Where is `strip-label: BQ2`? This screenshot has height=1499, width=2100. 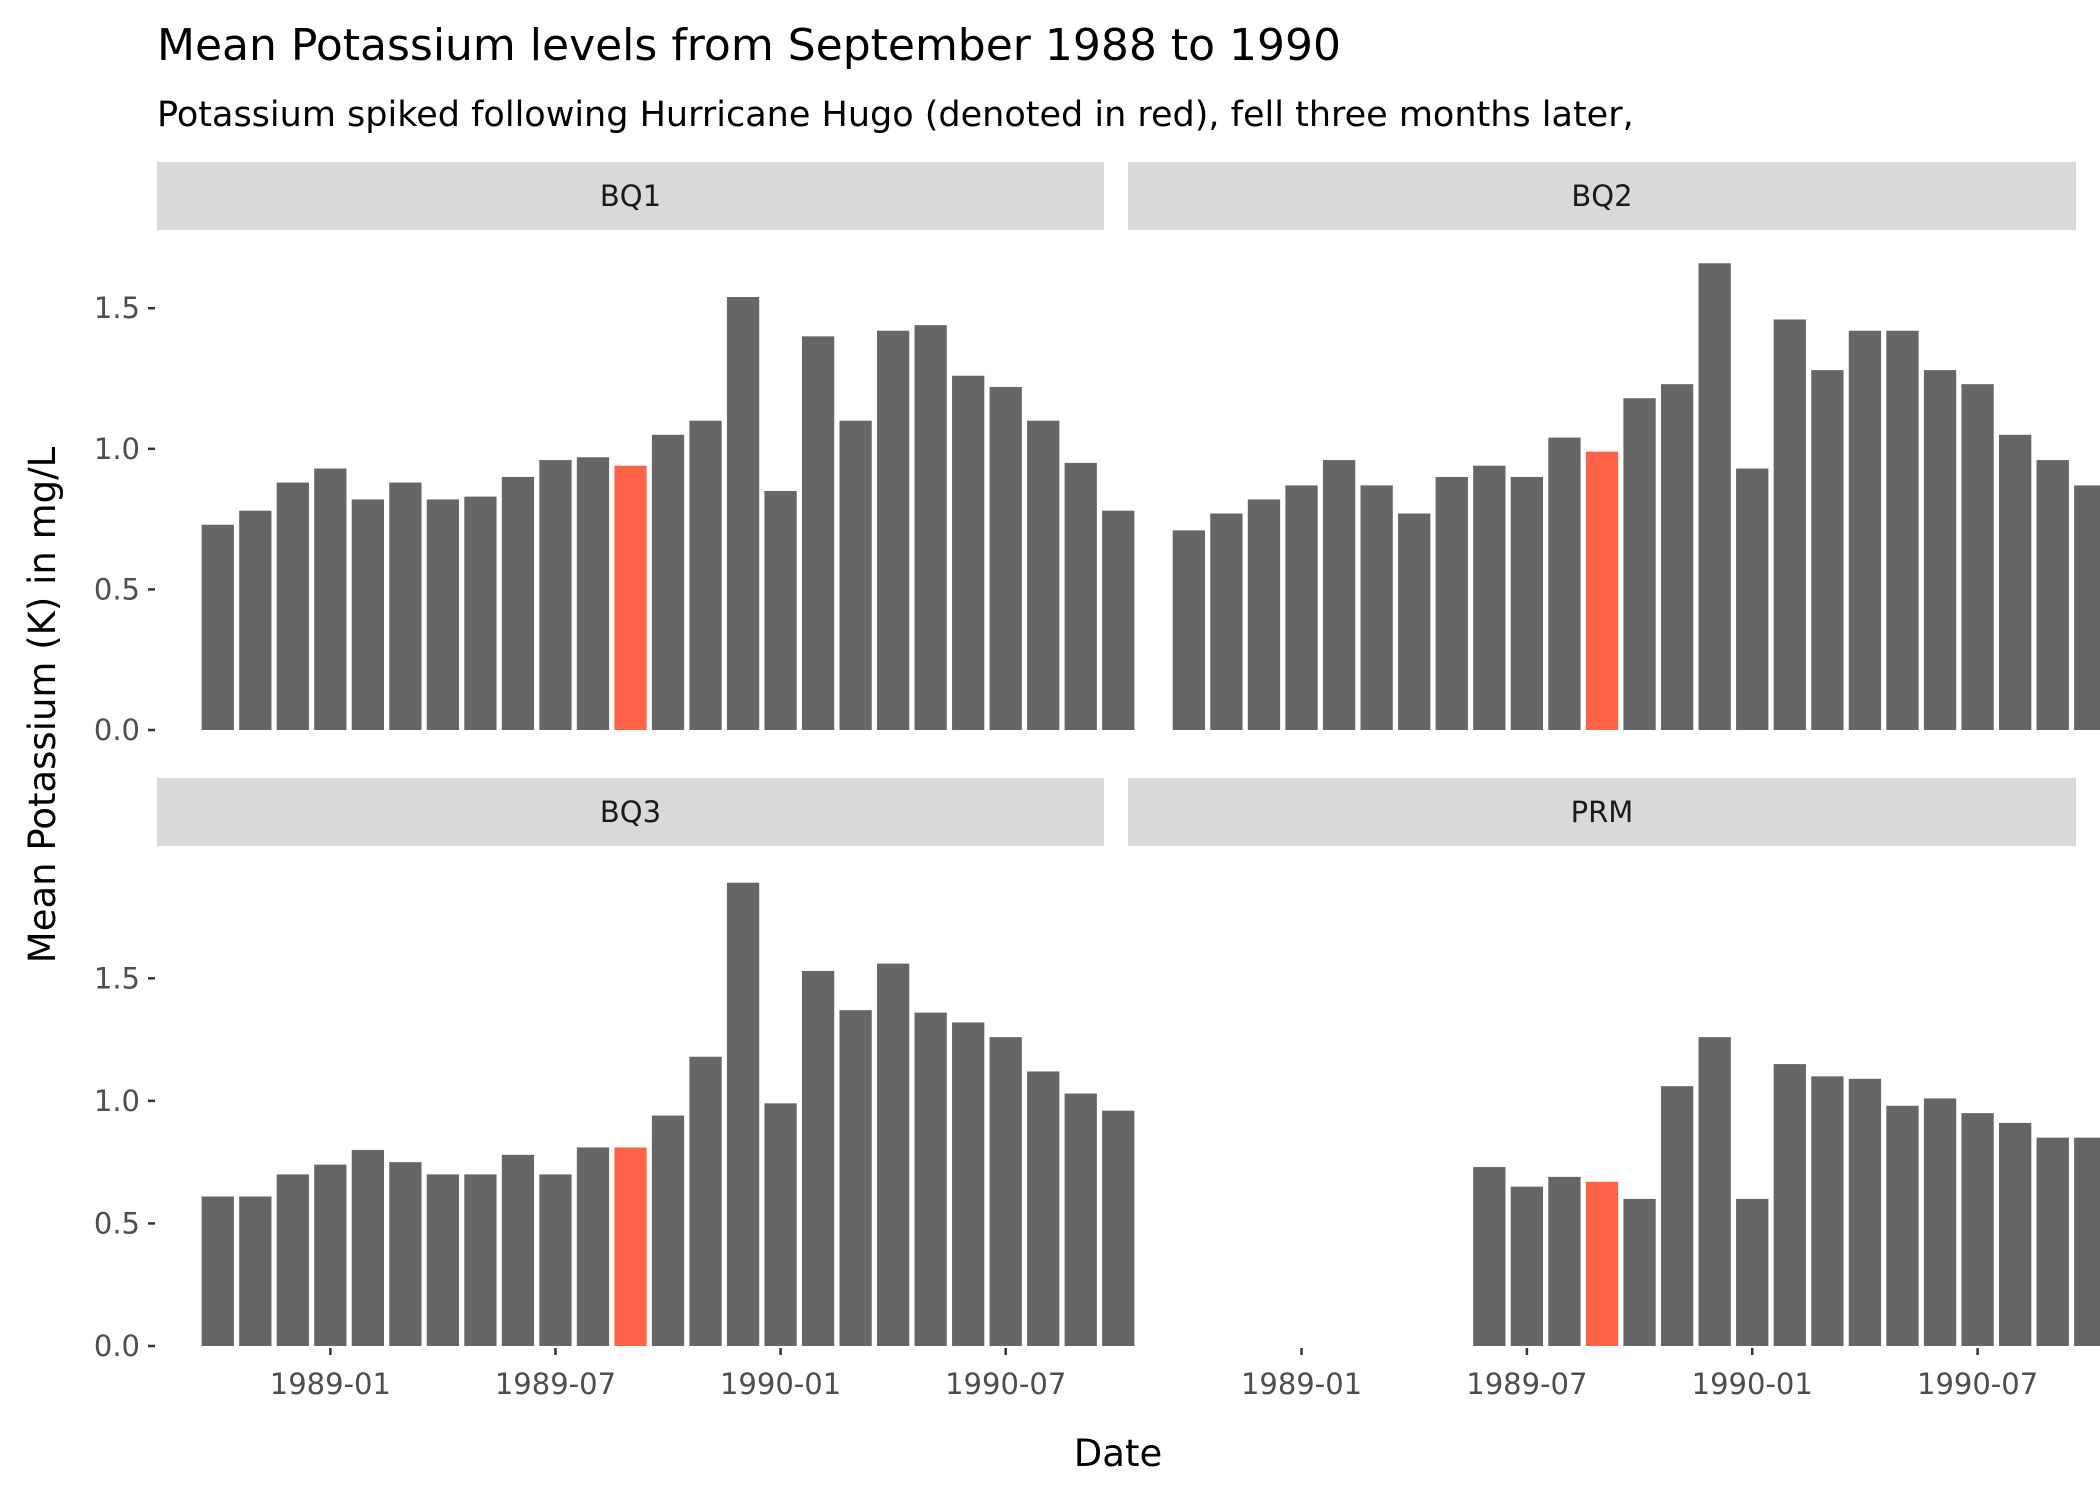
strip-label: BQ2 is located at coordinates (1601, 196).